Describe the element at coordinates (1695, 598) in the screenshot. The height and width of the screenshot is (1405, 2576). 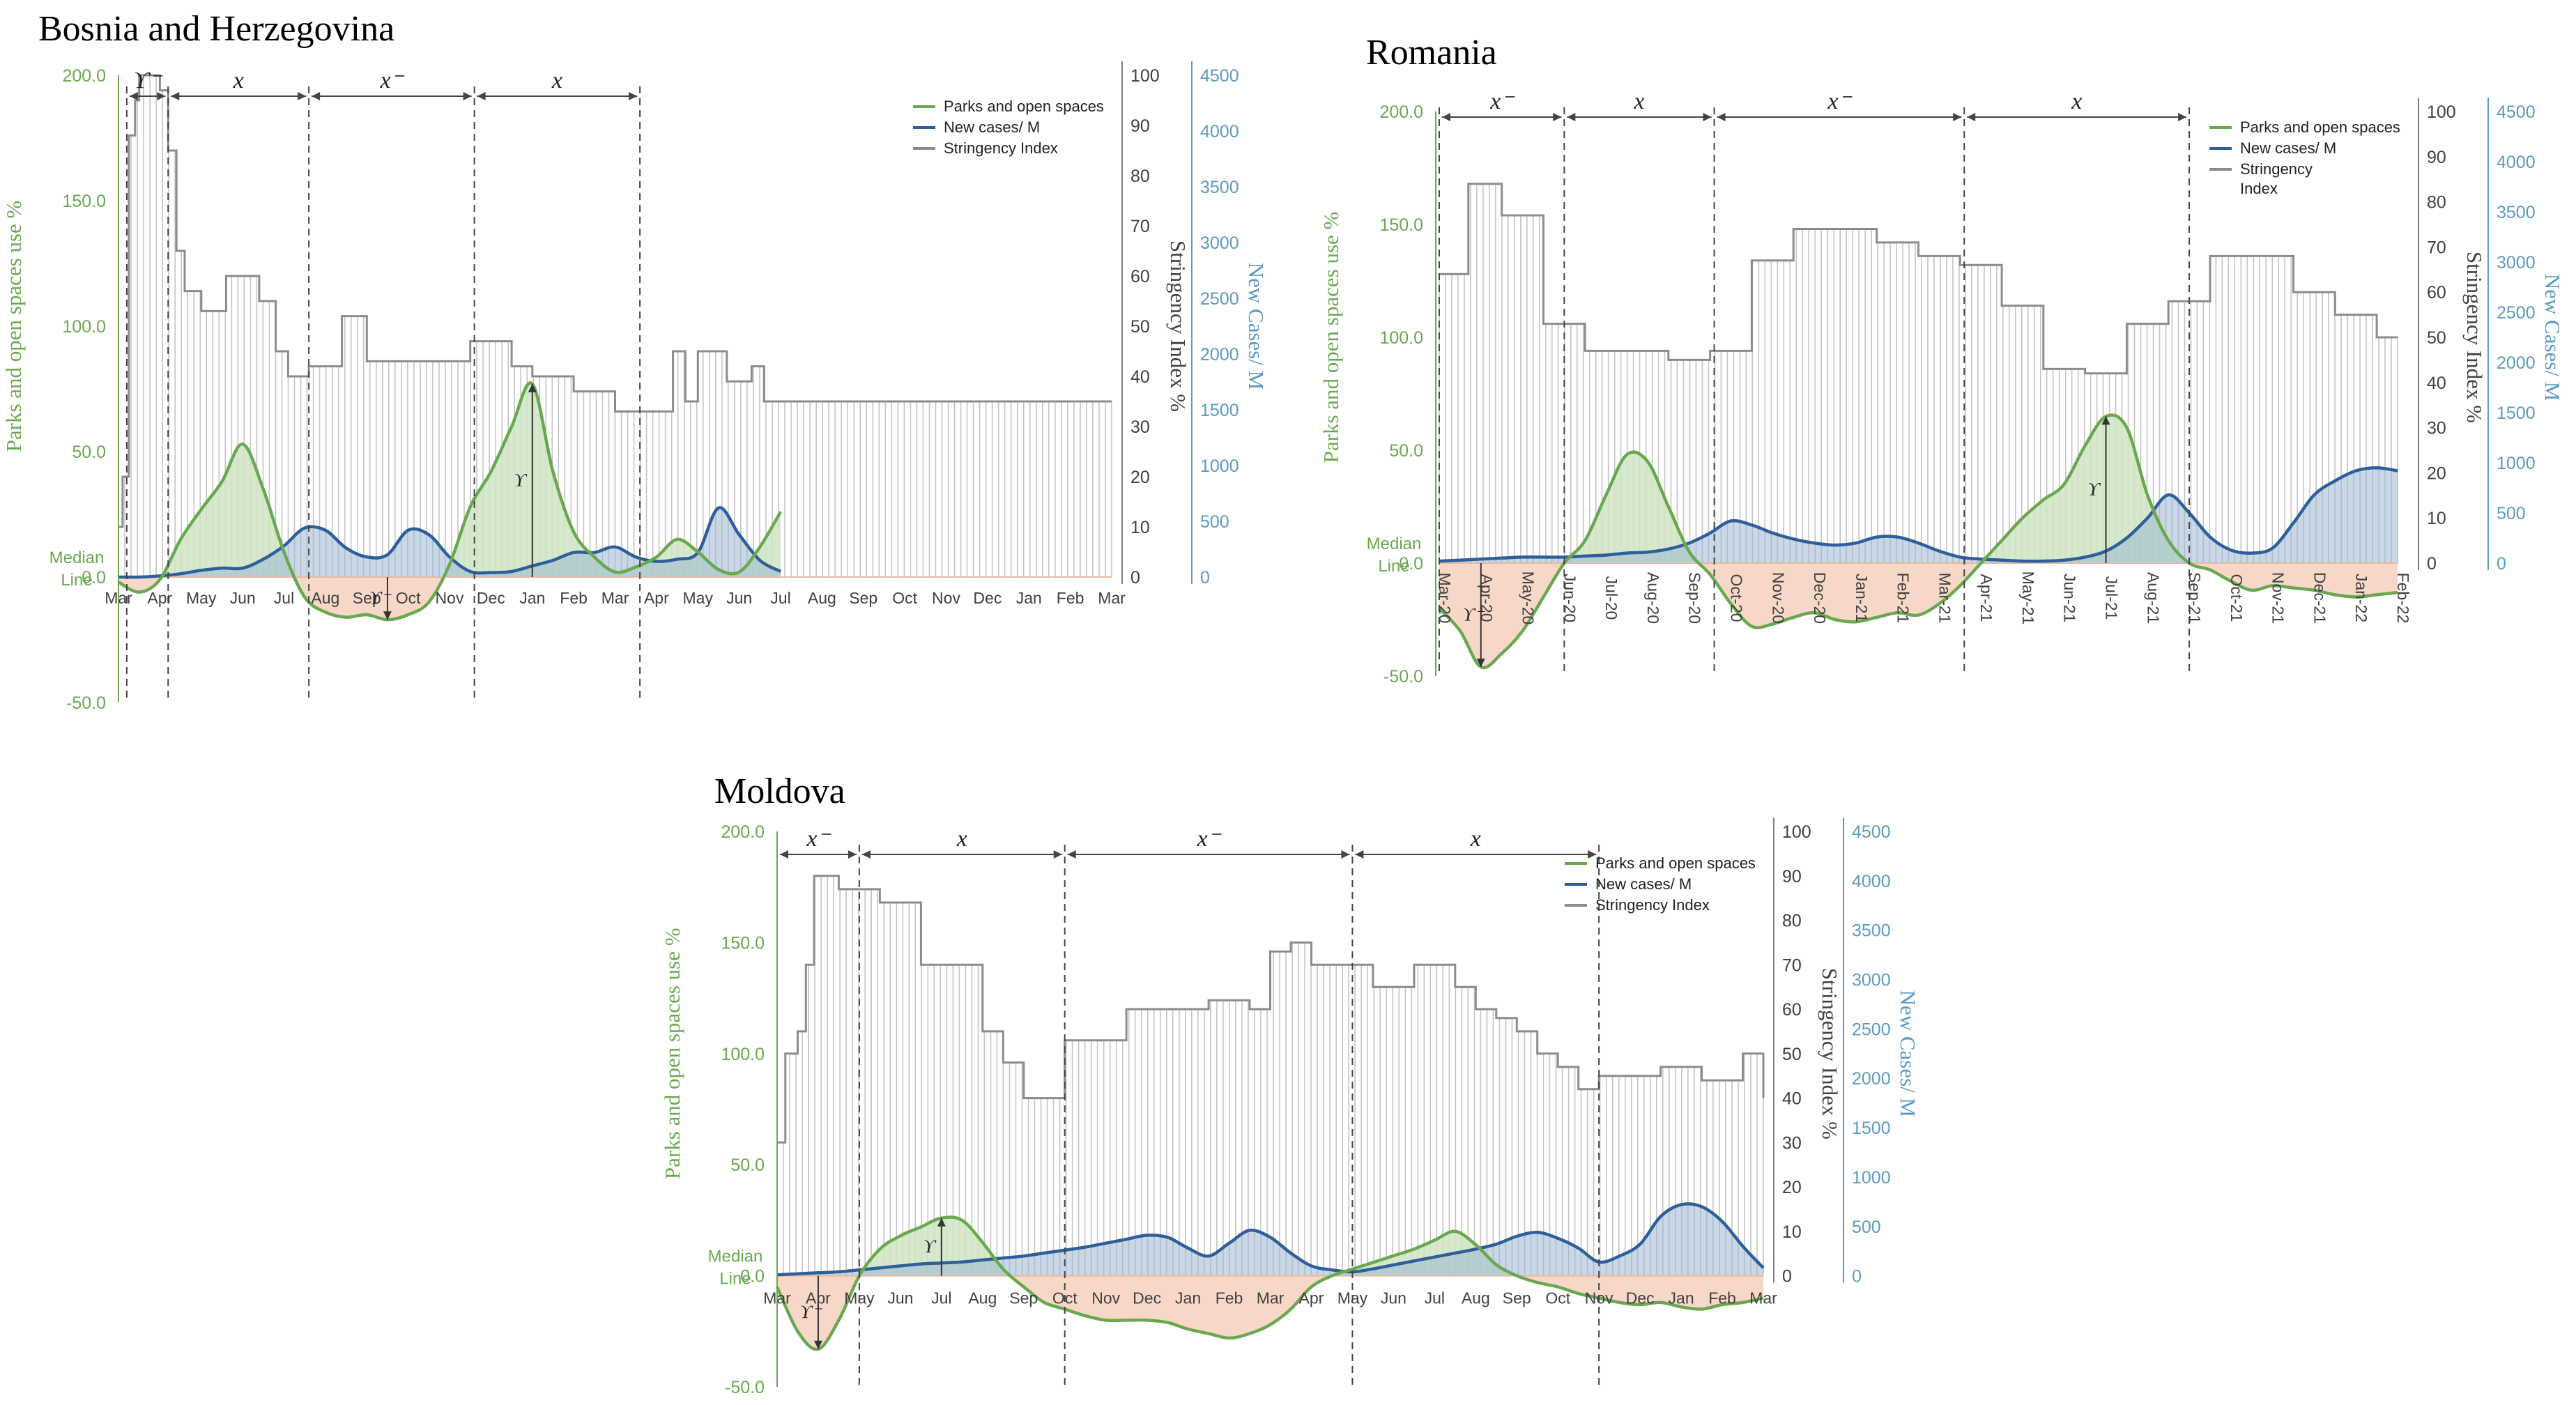
I see `x-axis-tick: Sep-20` at that location.